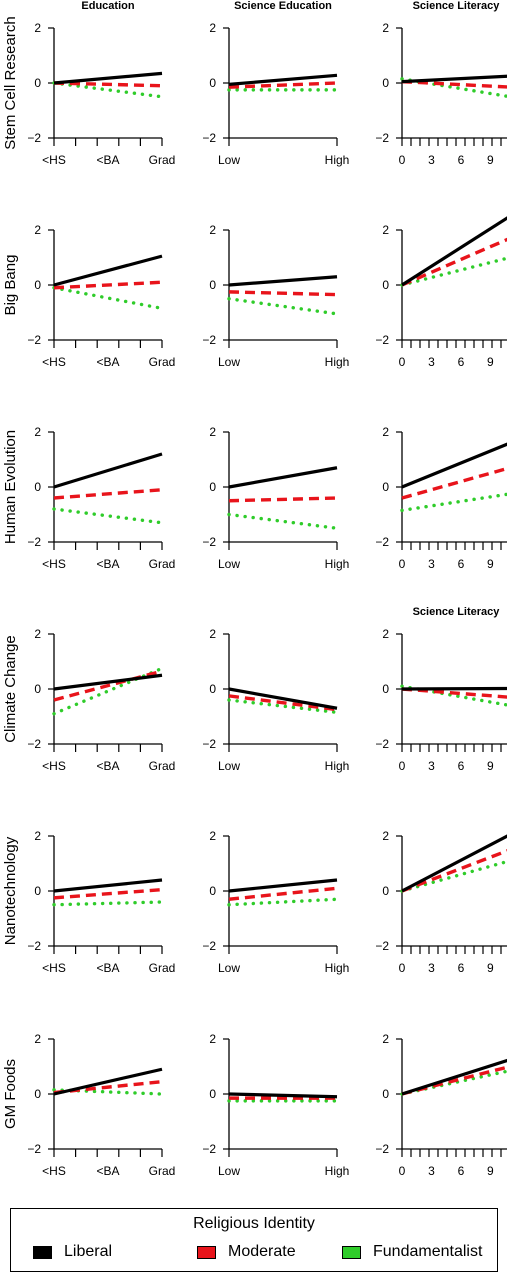 This screenshot has height=1280, width=507. What do you see at coordinates (457, 612) in the screenshot?
I see `column-title: Science Literacy` at bounding box center [457, 612].